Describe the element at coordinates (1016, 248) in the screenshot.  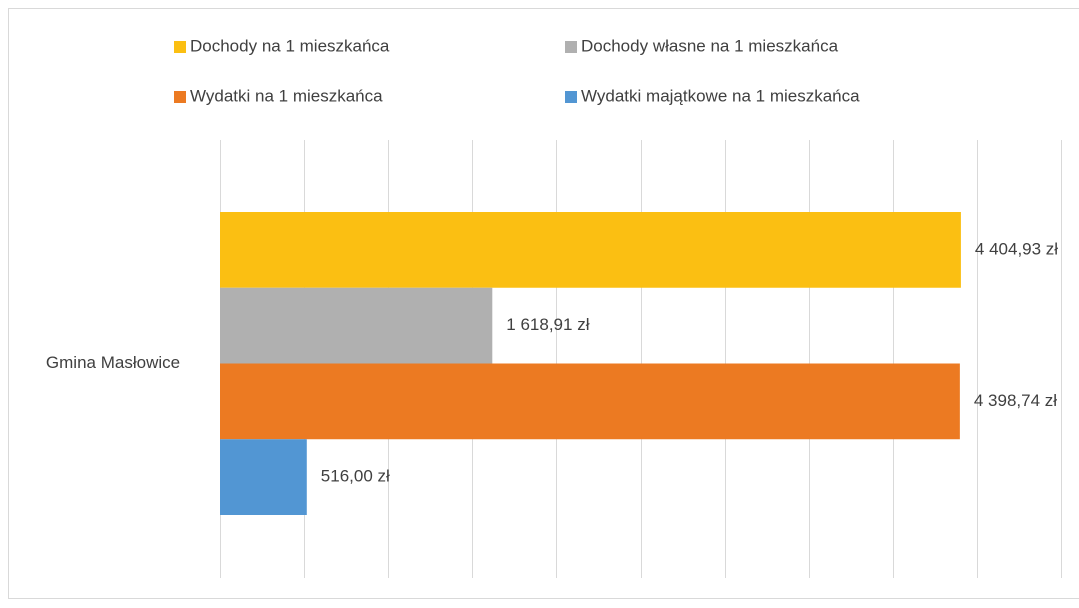
I see `data-label: 4 404,93 zł` at that location.